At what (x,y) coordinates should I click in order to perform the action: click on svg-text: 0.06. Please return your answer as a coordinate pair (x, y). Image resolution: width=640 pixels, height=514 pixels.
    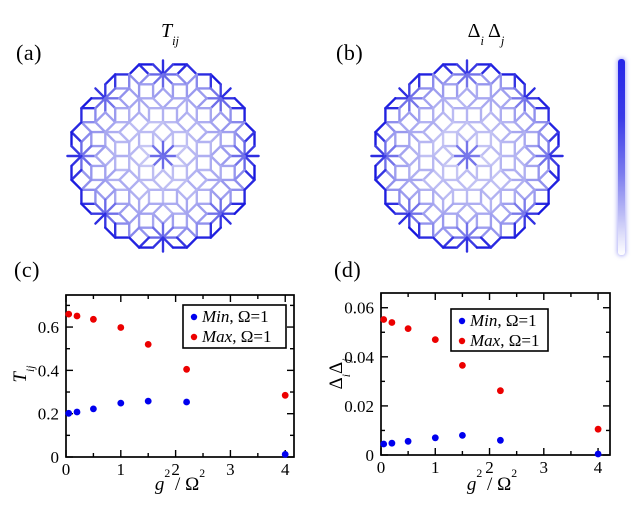
    Looking at the image, I should click on (359, 308).